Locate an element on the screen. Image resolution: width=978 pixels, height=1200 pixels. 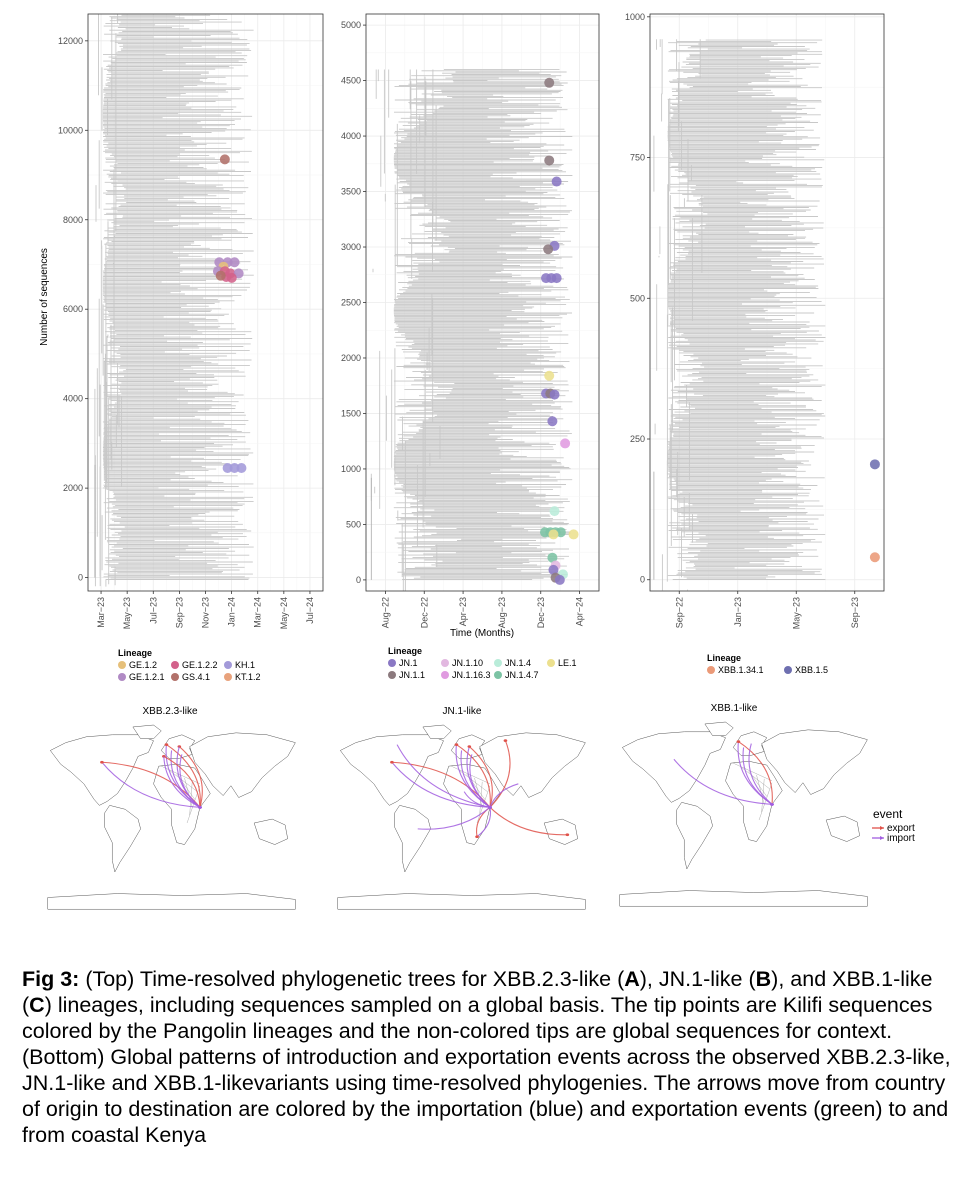
world-map-jn1 is located at coordinates (462, 817).